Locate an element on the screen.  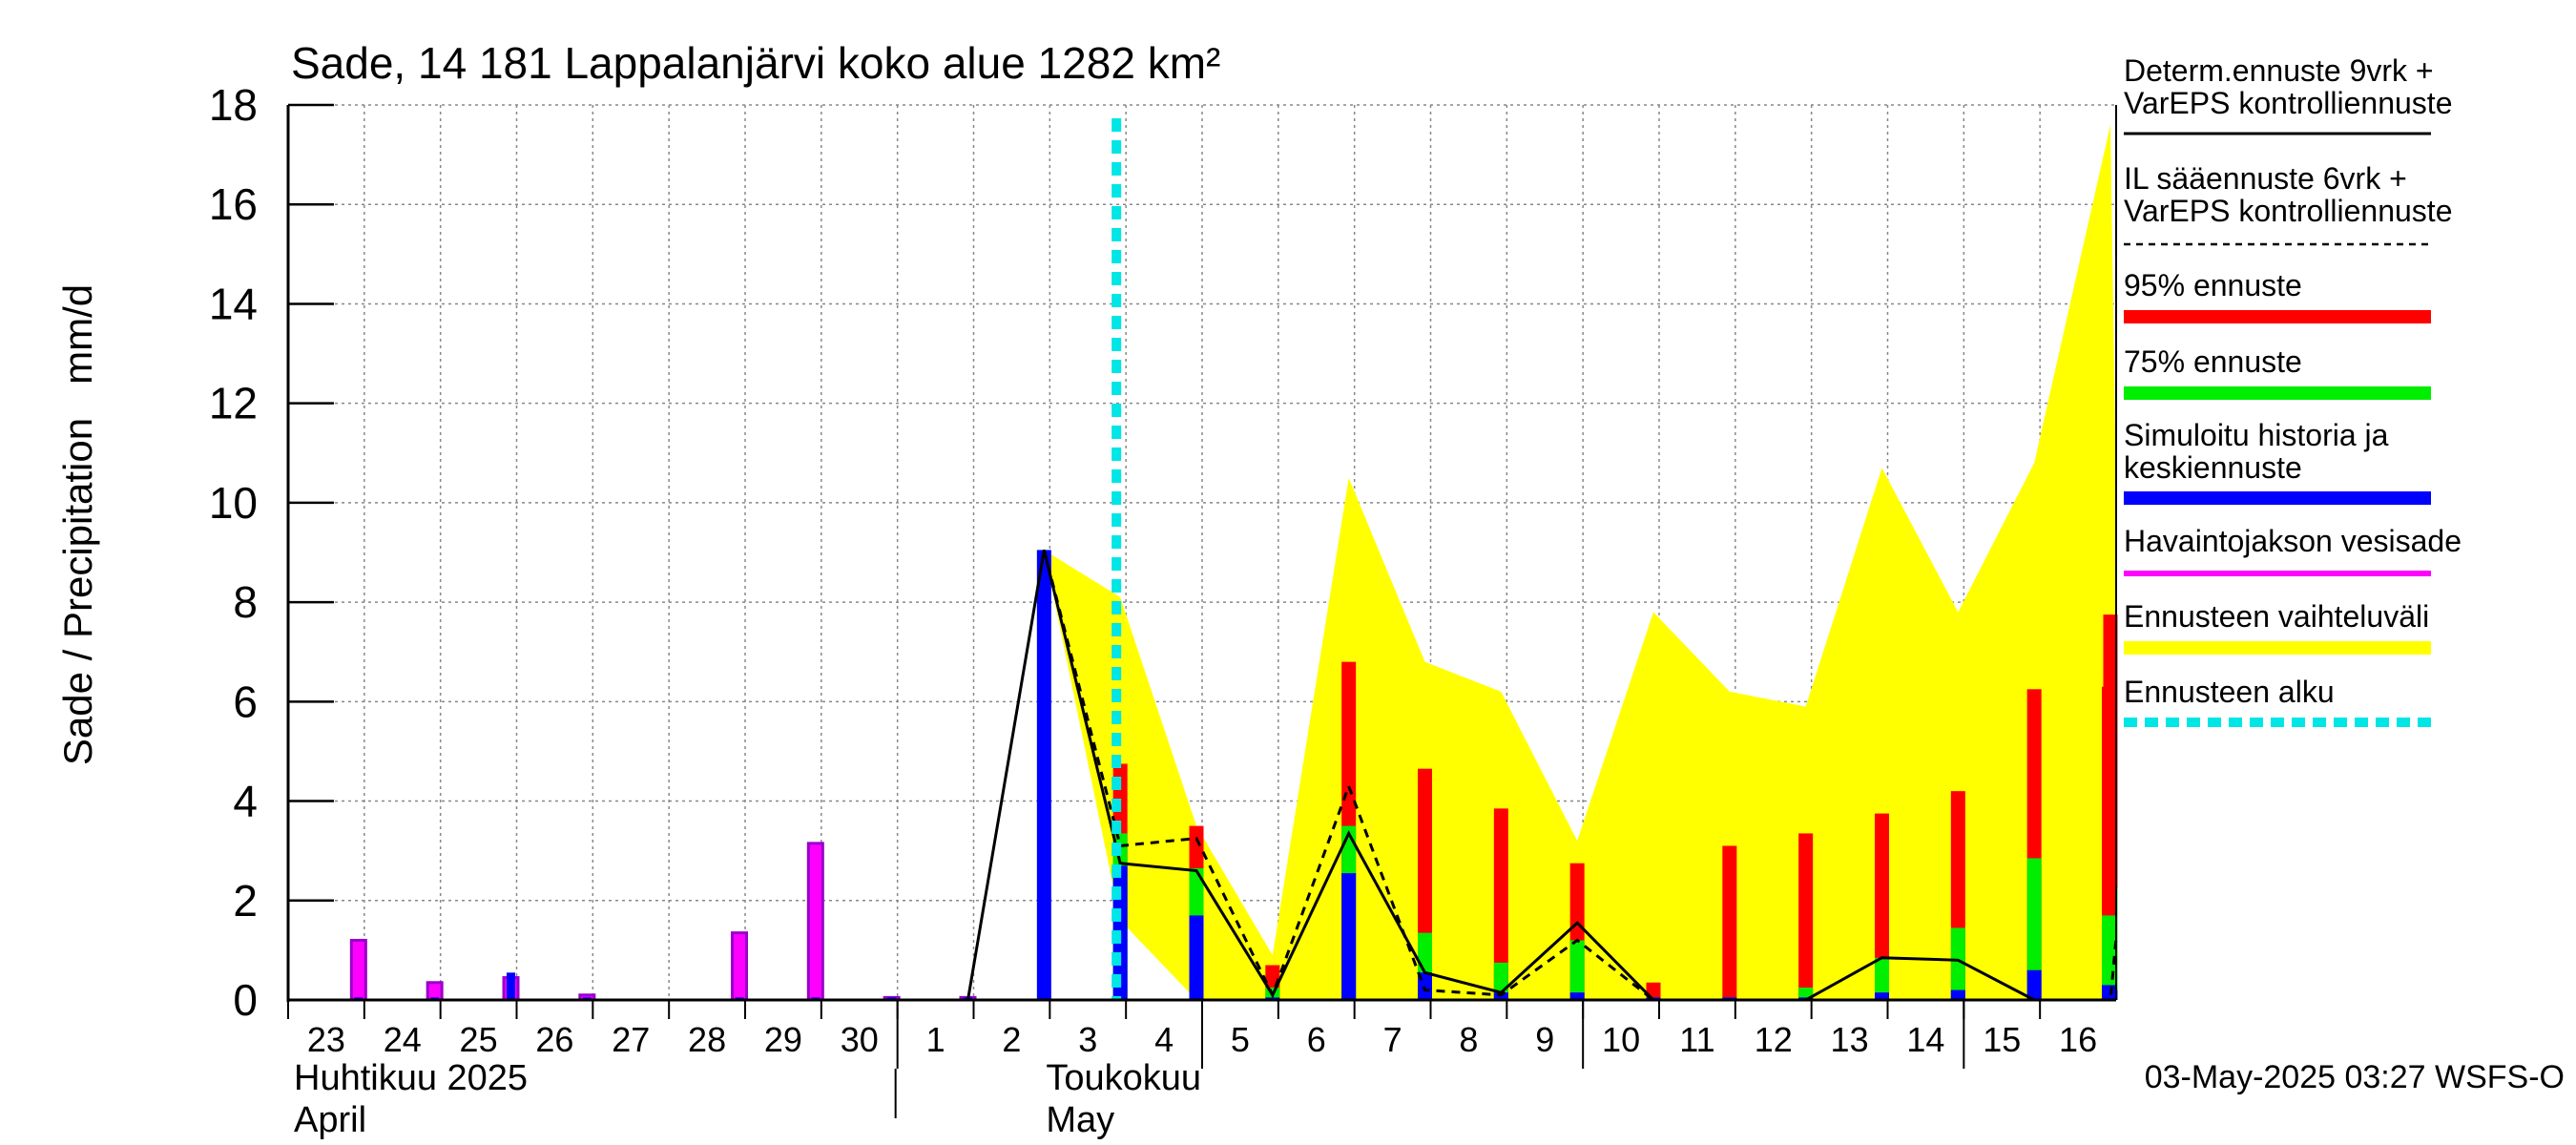
x-tick-label: 15 is located at coordinates (2002, 1039).